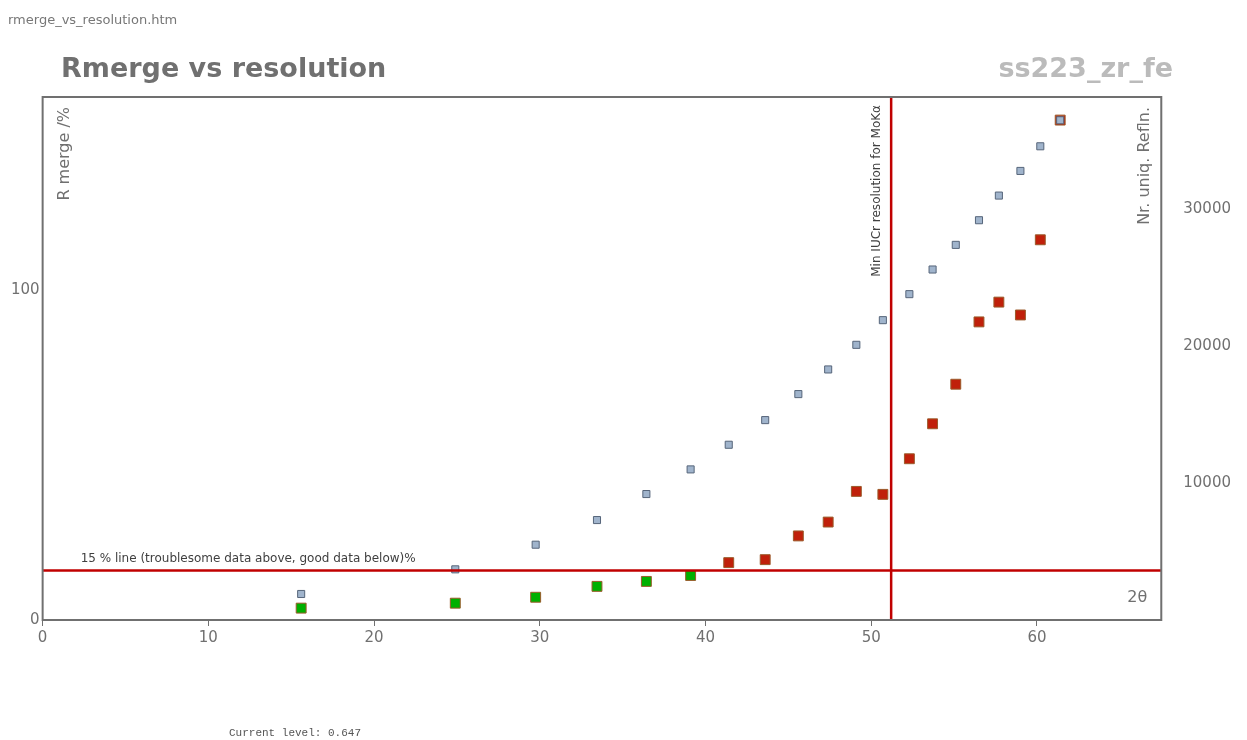 Image resolution: width=1247 pixels, height=740 pixels. I want to click on x-axis-title: 2θ, so click(1137, 597).